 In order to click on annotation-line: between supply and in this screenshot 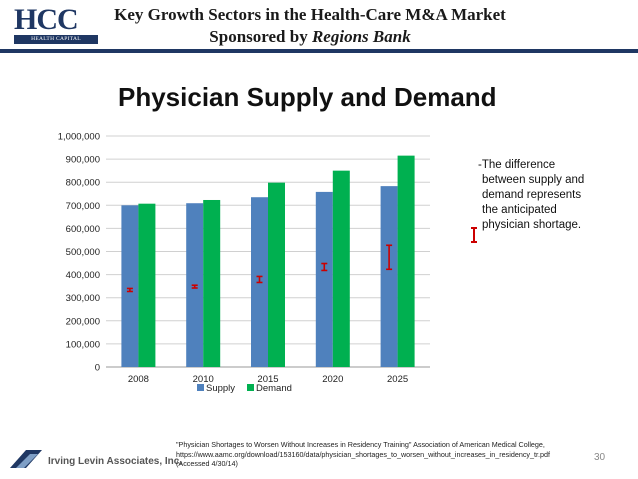, I will do `click(533, 180)`.